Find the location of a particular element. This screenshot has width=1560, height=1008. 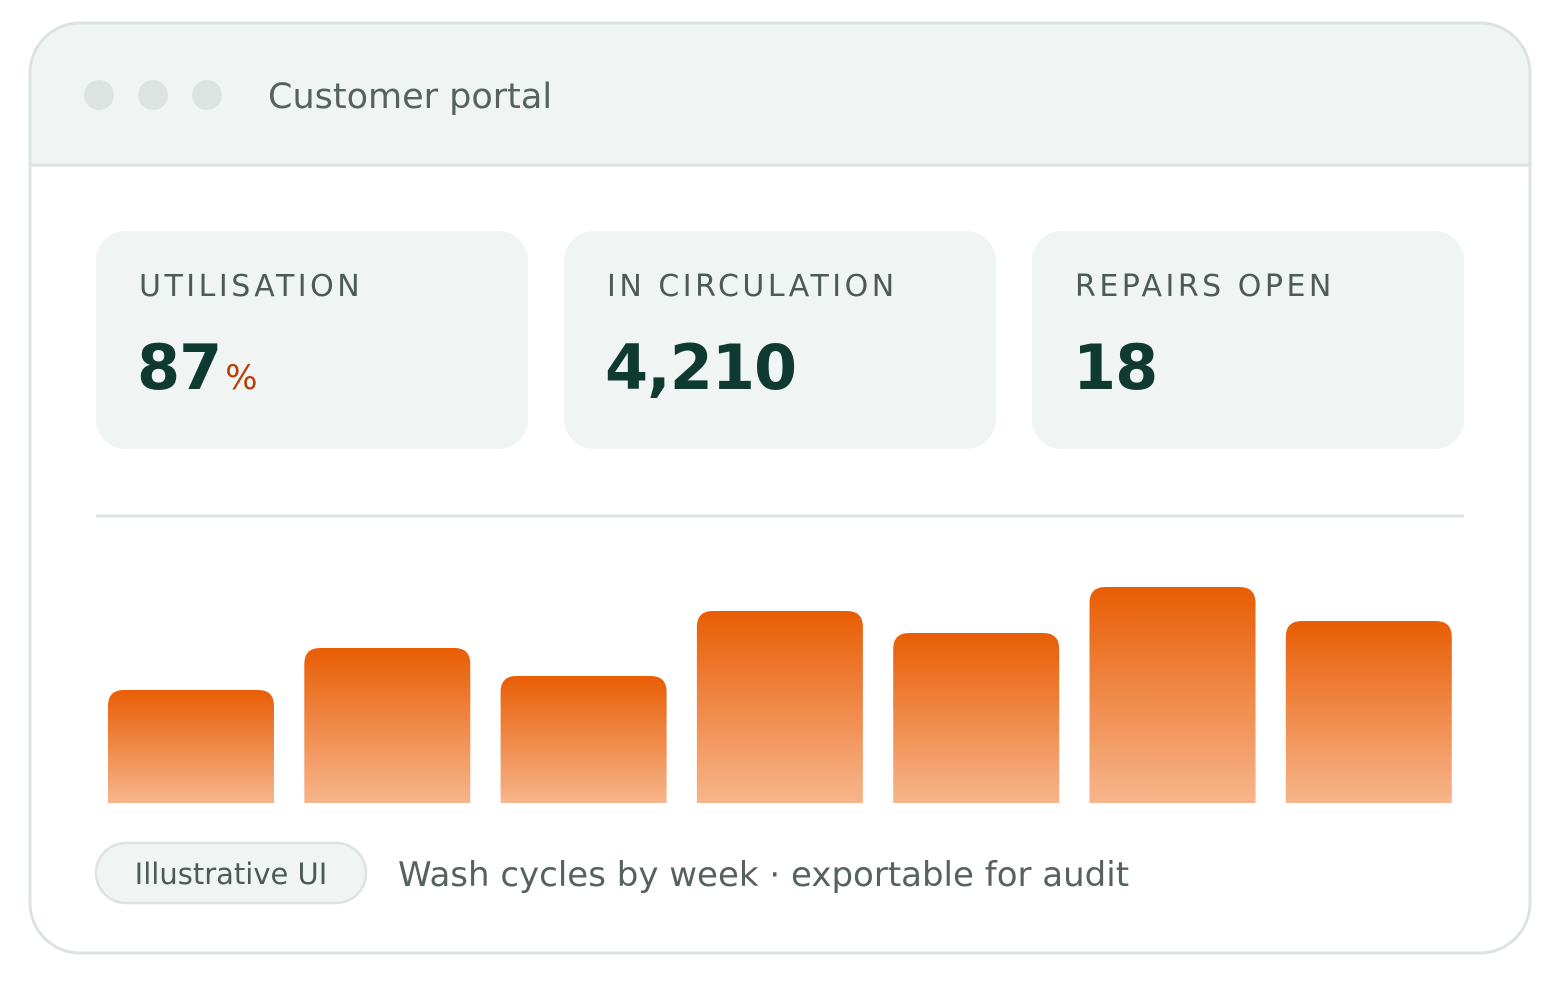

metric-unit: % is located at coordinates (241, 378).